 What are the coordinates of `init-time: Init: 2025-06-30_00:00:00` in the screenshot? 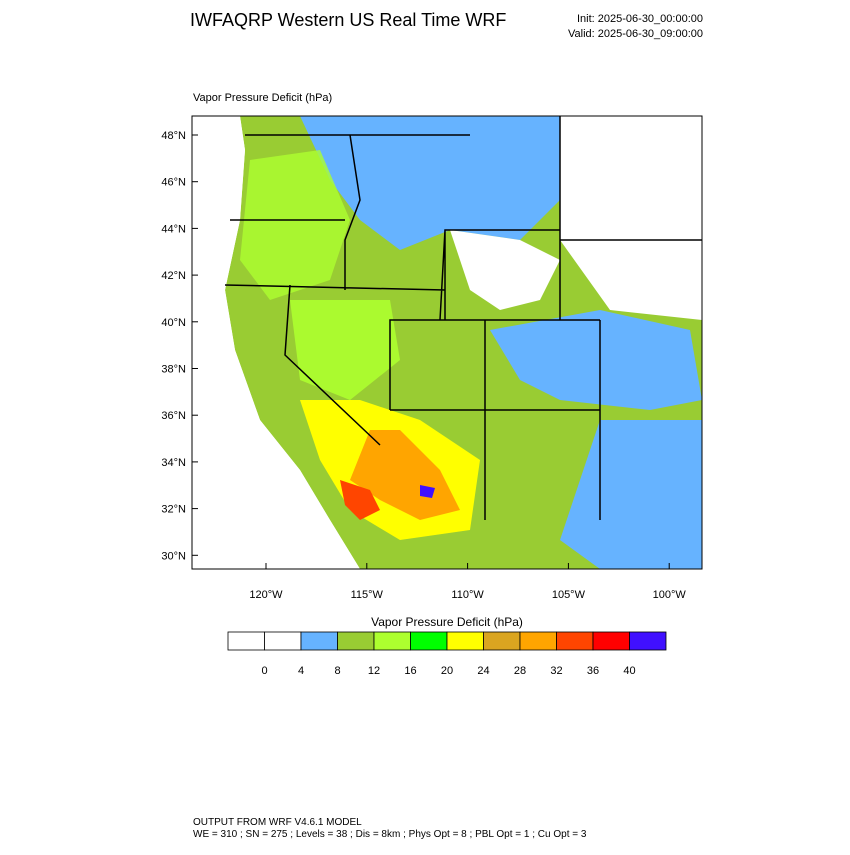 It's located at (640, 19).